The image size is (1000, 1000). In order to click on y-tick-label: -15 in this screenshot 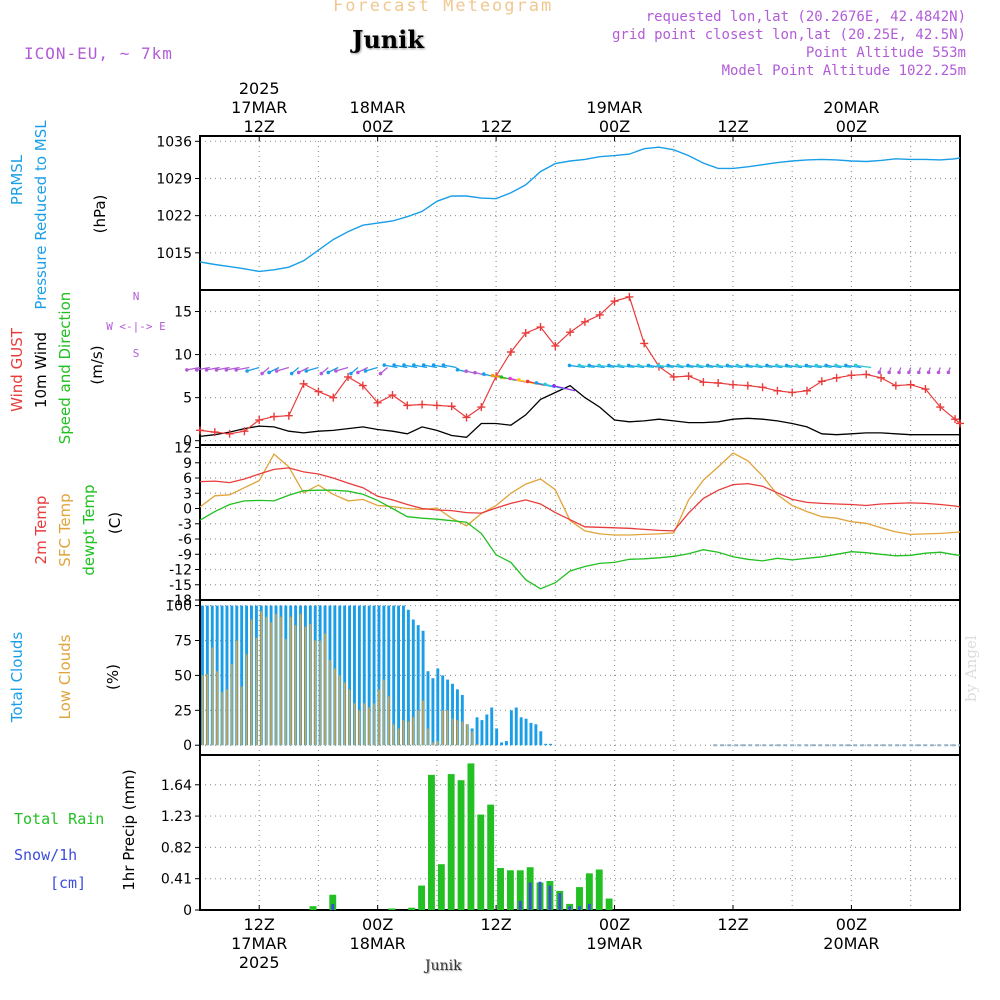, I will do `click(180, 586)`.